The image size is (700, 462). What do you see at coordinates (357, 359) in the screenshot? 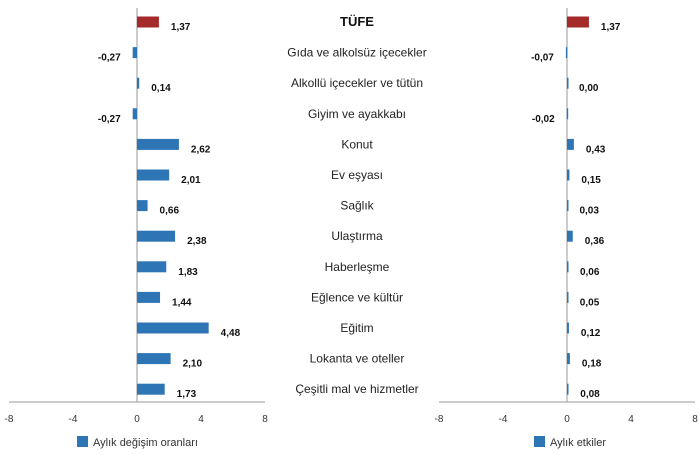
I see `category-label: Lokanta ve oteller` at bounding box center [357, 359].